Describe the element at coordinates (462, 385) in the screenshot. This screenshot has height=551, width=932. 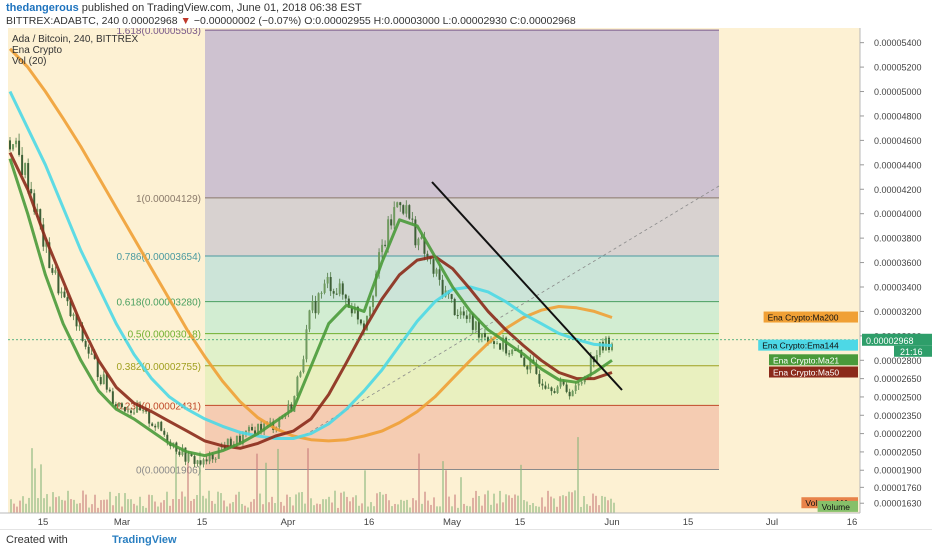
I see `fib-zone` at that location.